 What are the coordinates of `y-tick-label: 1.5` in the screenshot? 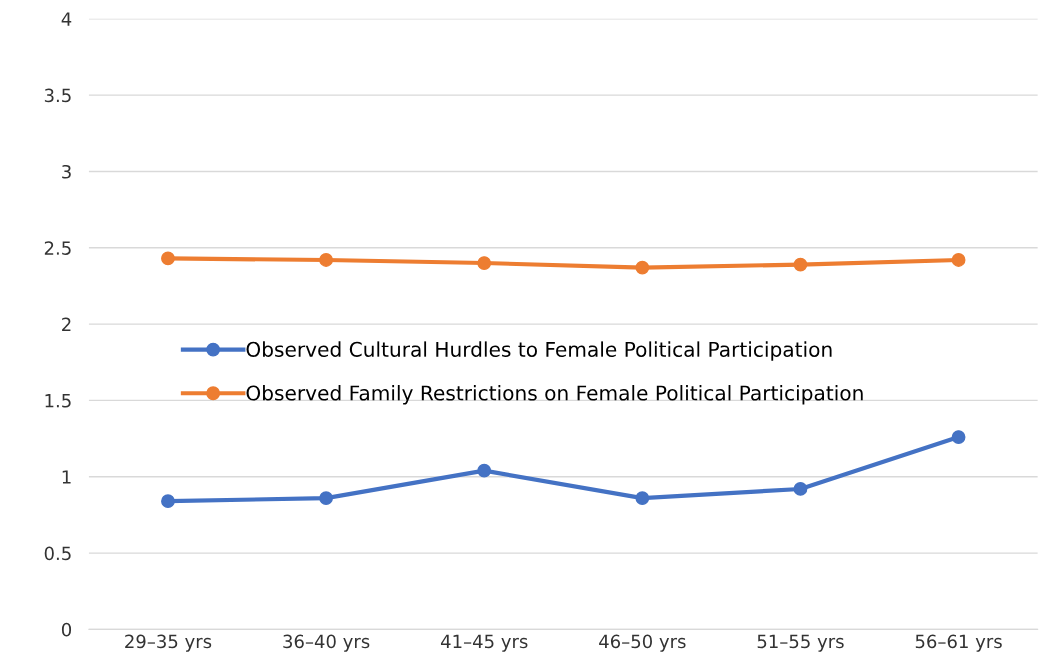 It's located at (58, 401).